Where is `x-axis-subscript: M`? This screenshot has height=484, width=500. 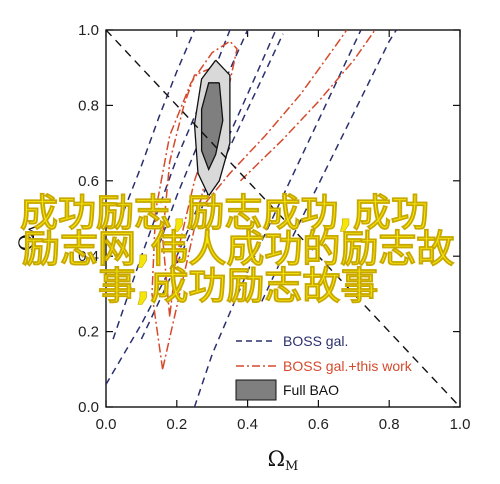
x-axis-subscript: M is located at coordinates (291, 466).